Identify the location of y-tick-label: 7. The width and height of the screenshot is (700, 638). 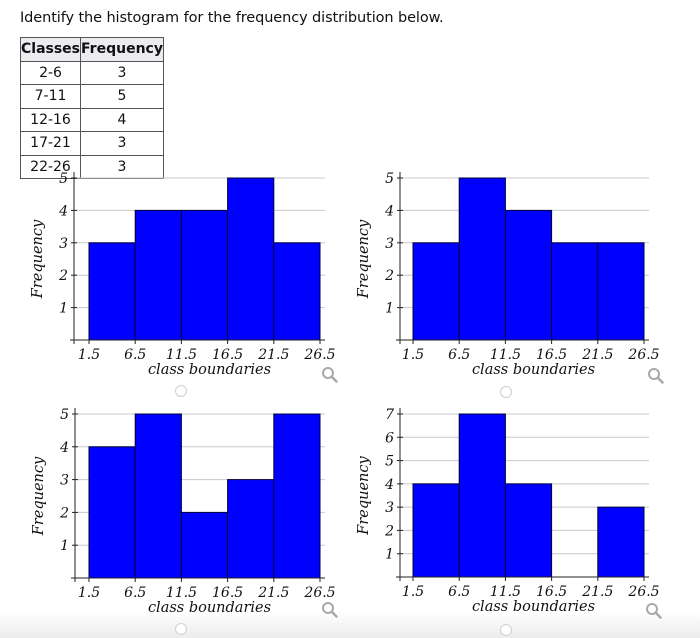
(389, 415).